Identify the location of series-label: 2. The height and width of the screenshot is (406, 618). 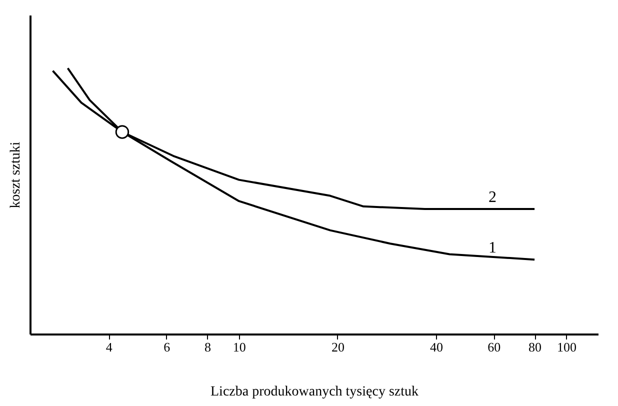
(492, 197).